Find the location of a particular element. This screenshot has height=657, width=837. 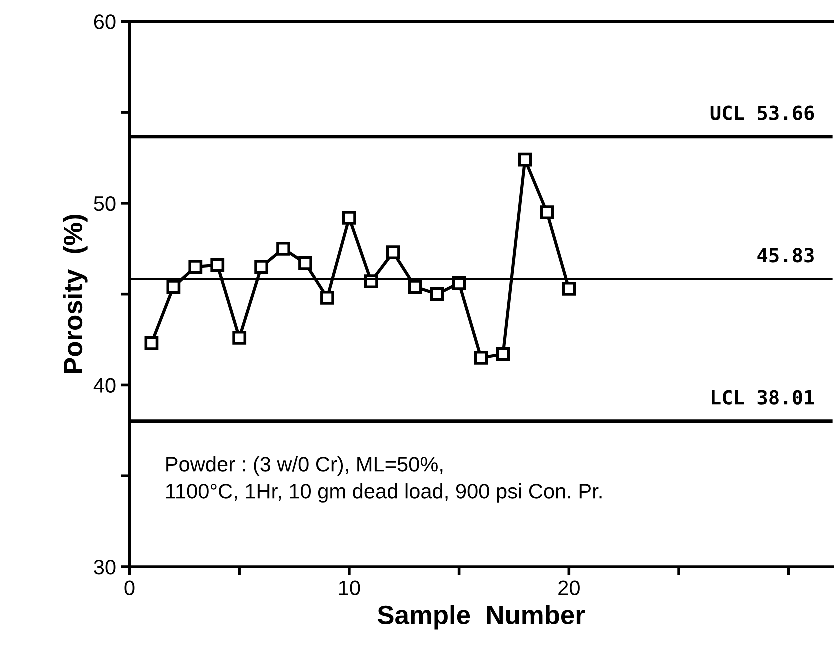

ref-line-label: UCL 53.66 is located at coordinates (762, 113).